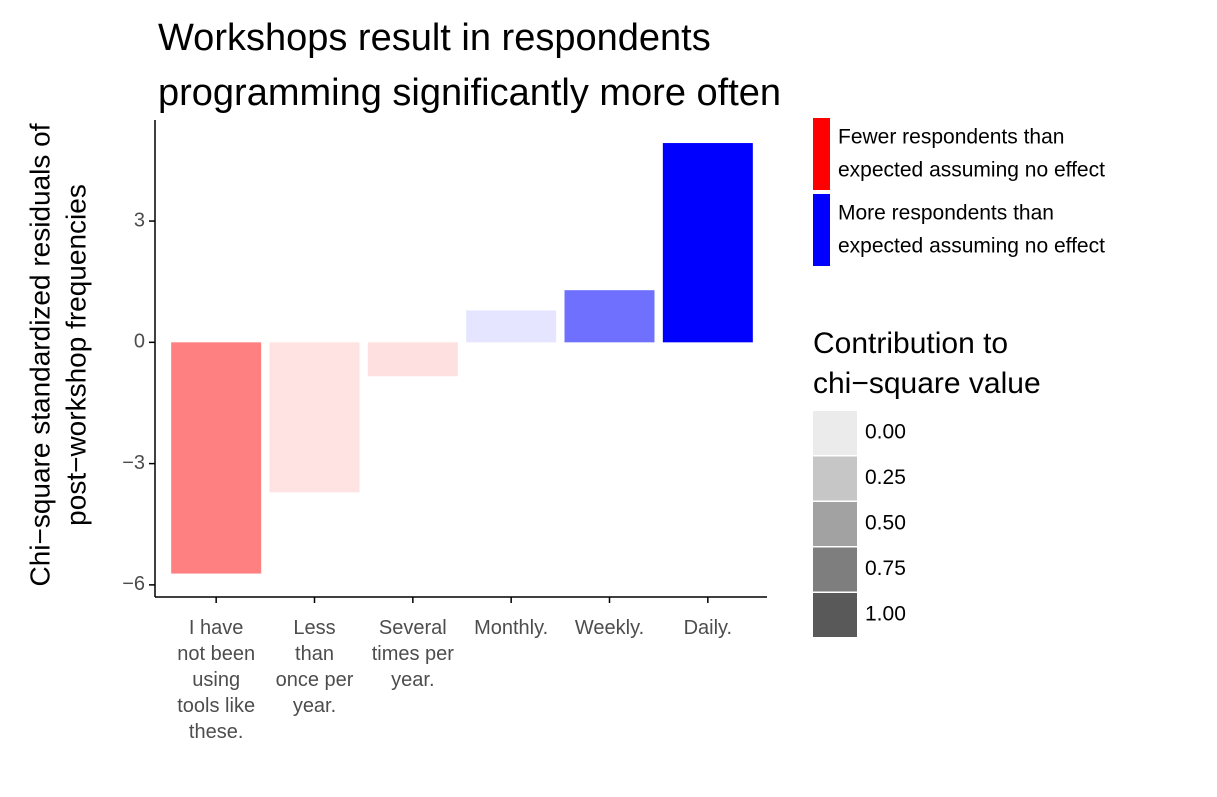  Describe the element at coordinates (133, 584) in the screenshot. I see `y-tick-label: −6` at that location.